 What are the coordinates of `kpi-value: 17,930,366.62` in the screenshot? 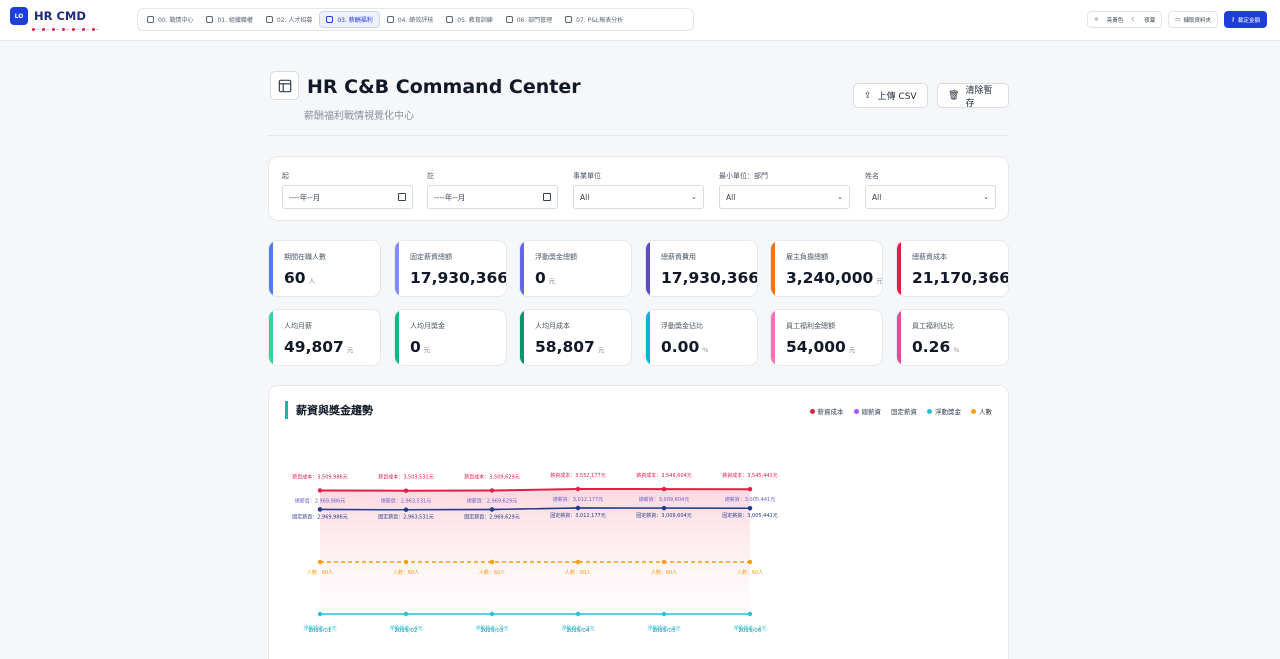 It's located at (709, 278).